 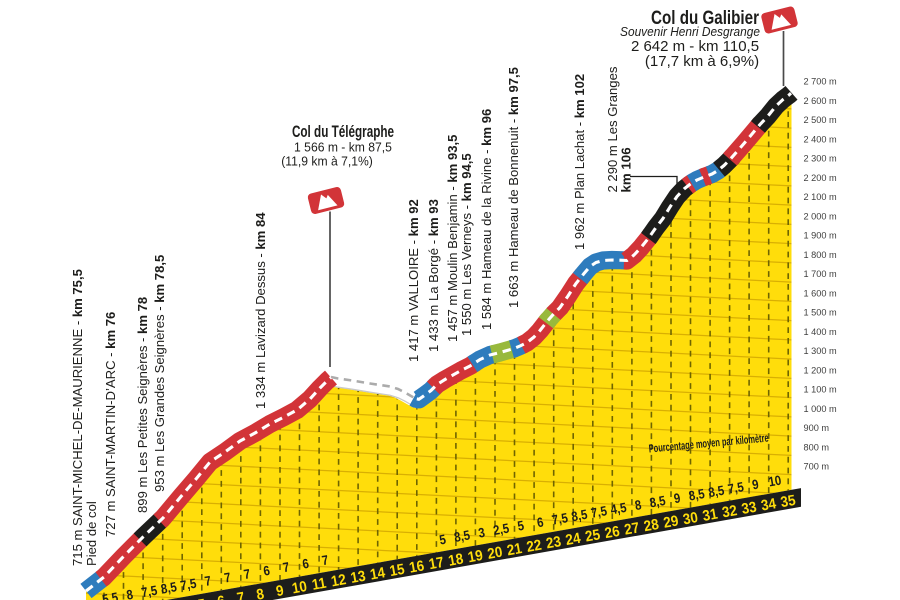 What do you see at coordinates (821, 274) in the screenshot?
I see `svg-text: 1 700 m` at bounding box center [821, 274].